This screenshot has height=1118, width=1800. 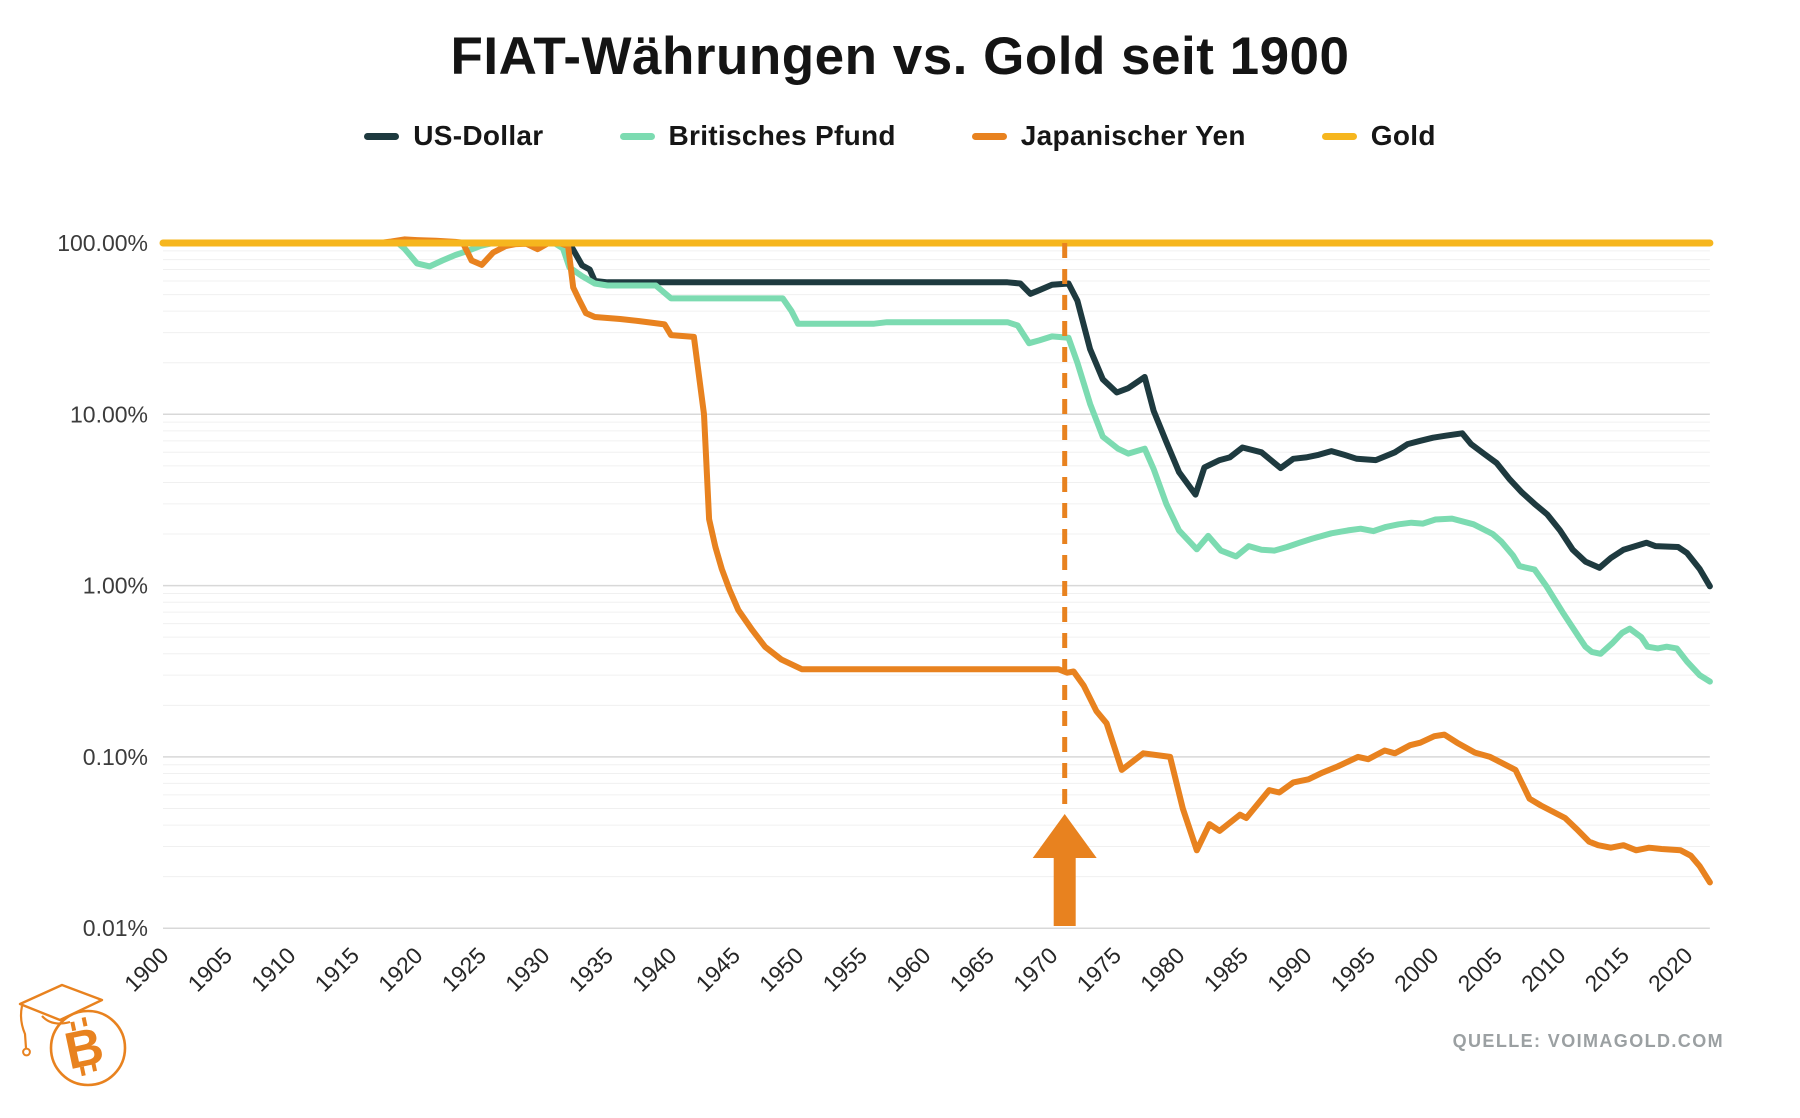 What do you see at coordinates (273, 969) in the screenshot?
I see `x-axis-label: 1910` at bounding box center [273, 969].